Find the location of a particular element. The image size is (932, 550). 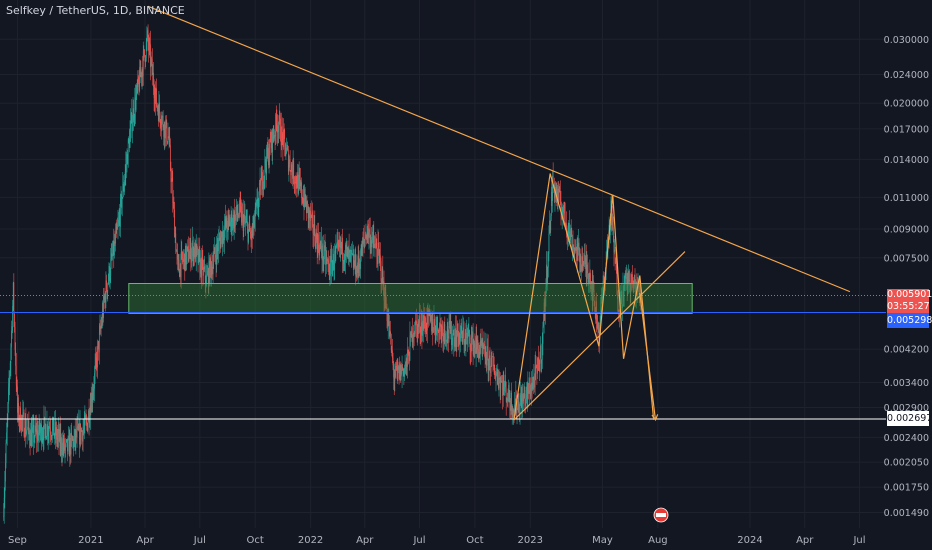

price-tick-label: 0.002050 is located at coordinates (906, 463).